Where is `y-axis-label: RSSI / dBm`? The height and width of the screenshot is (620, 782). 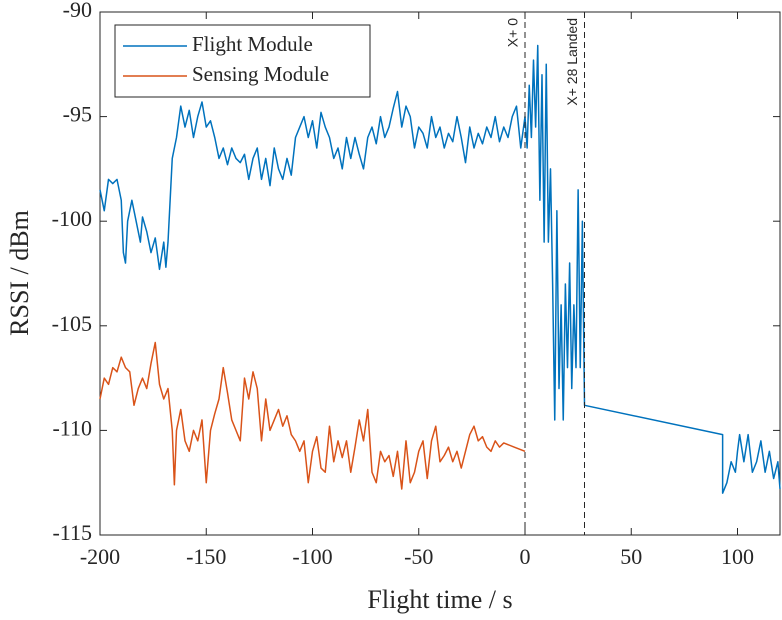 y-axis-label: RSSI / dBm is located at coordinates (19, 273).